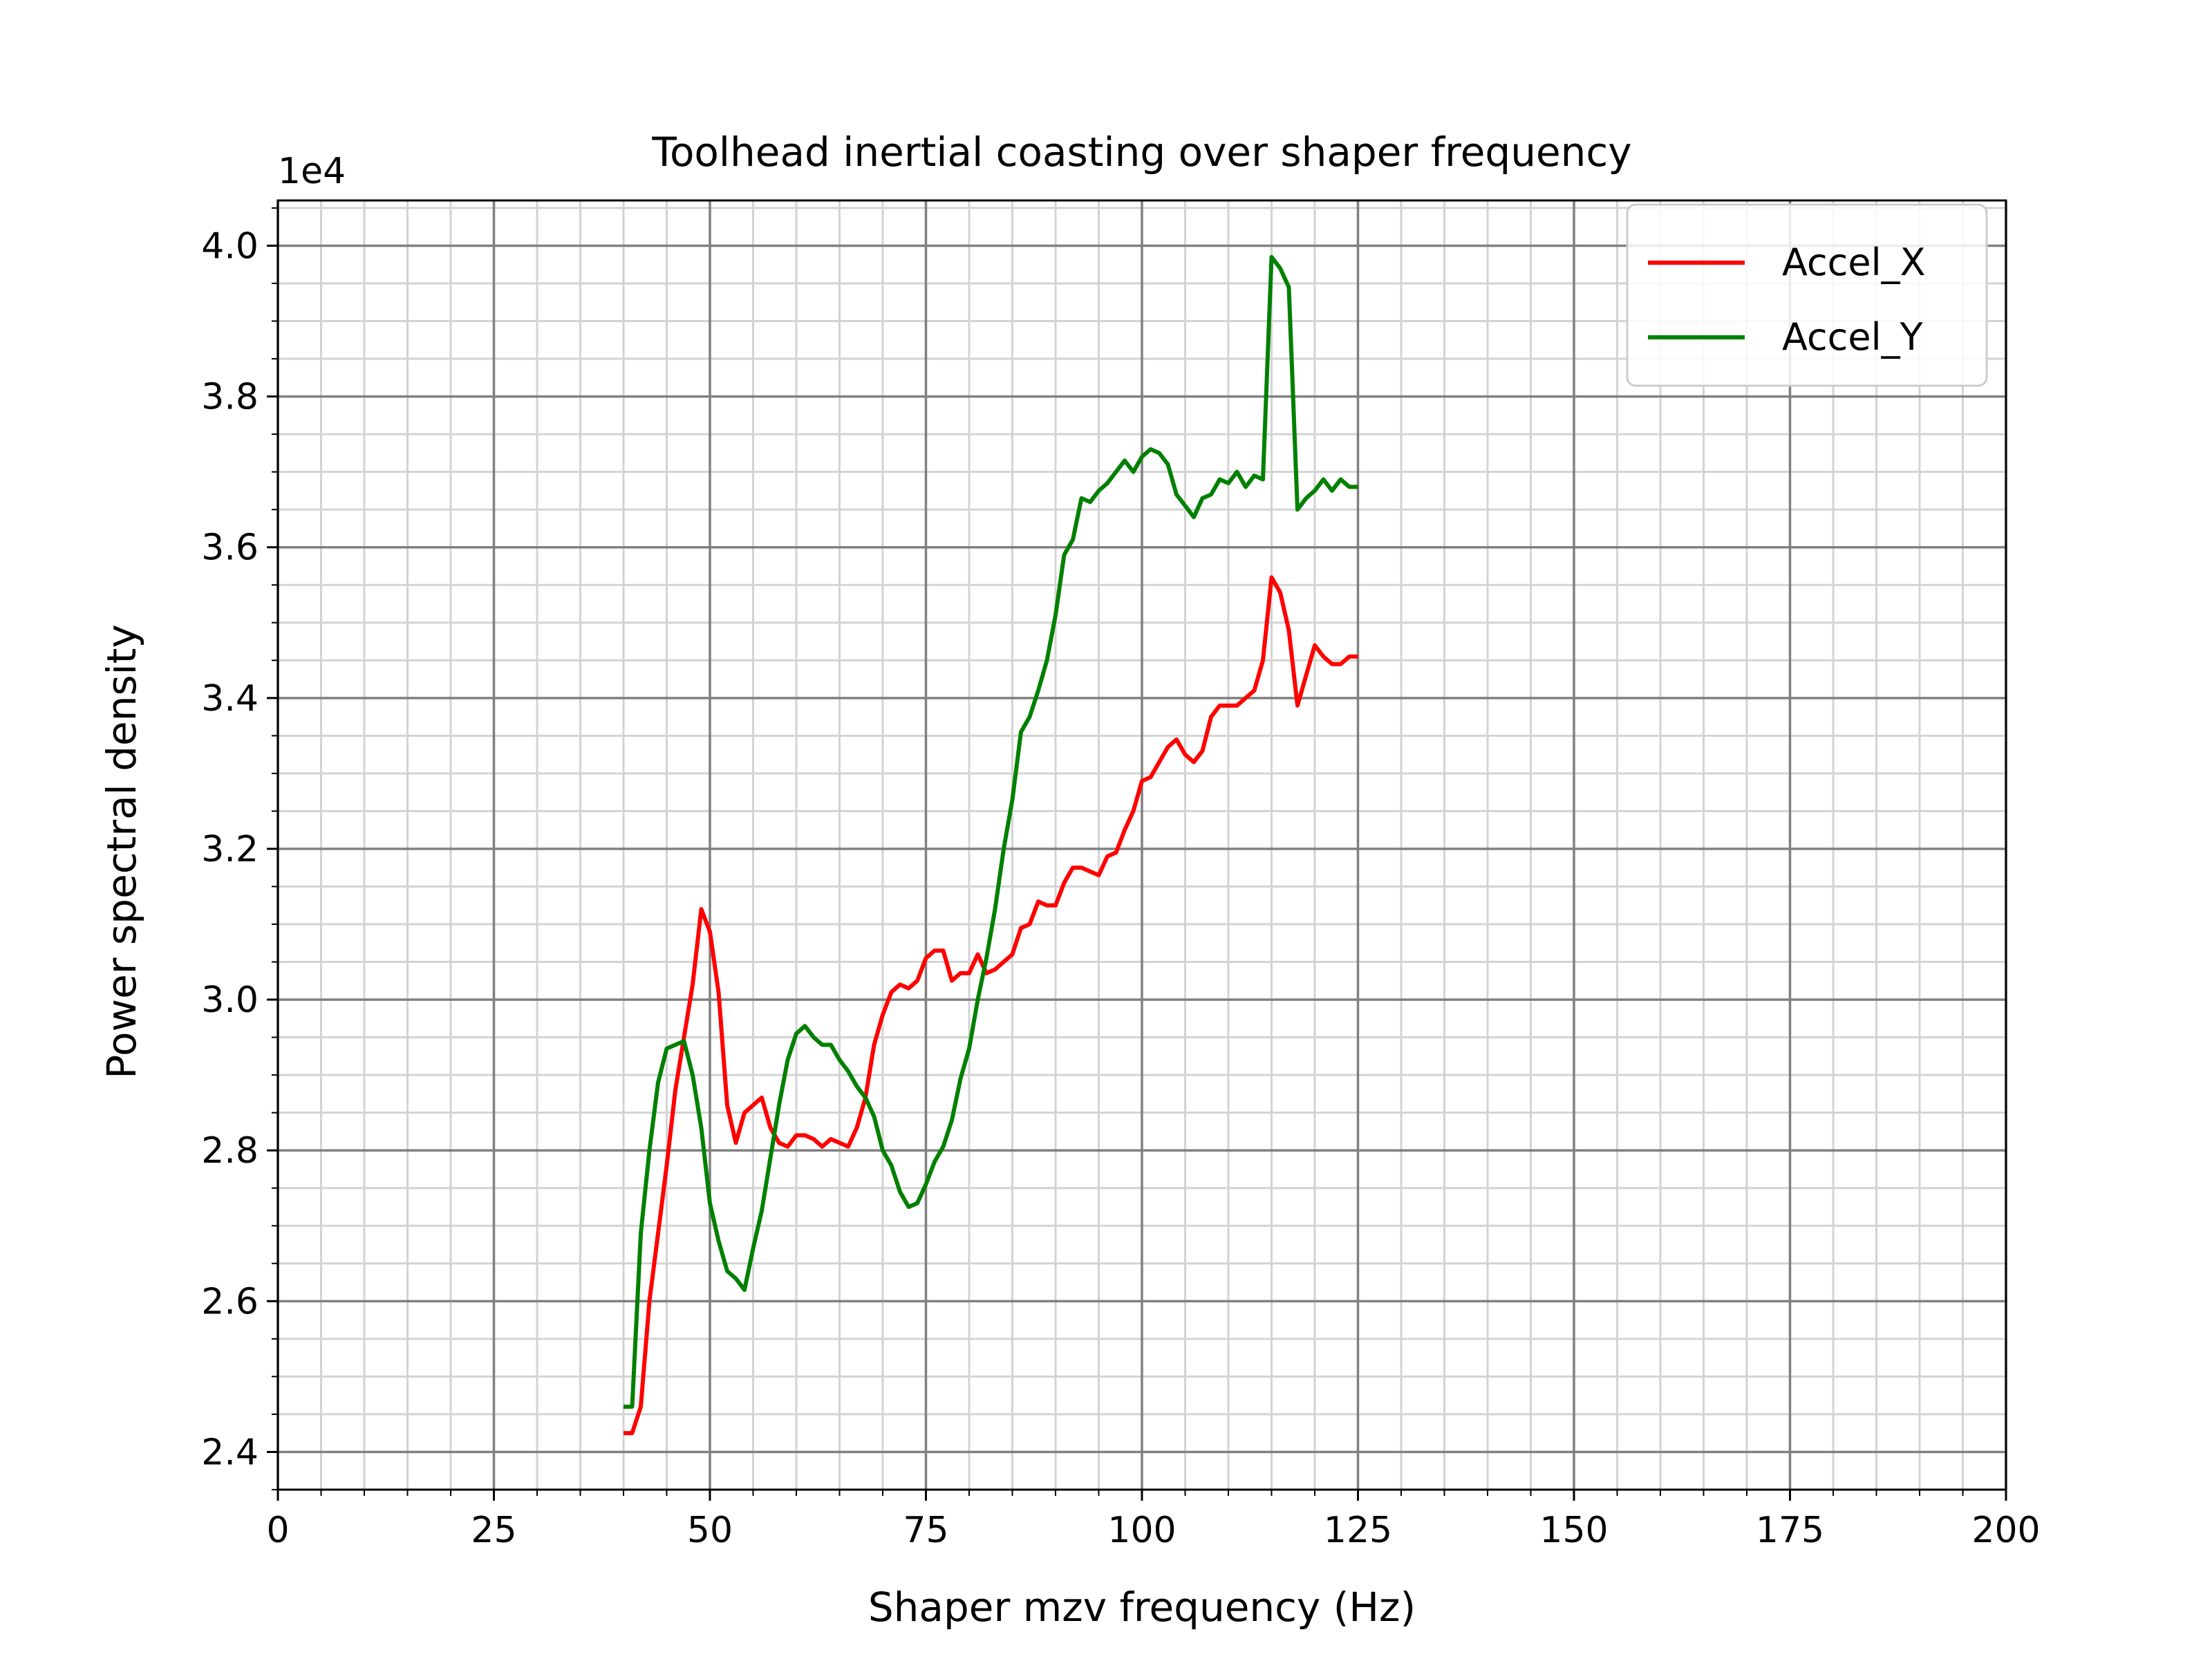 This screenshot has width=2212, height=1659. Describe the element at coordinates (2005, 1530) in the screenshot. I see `x-tick-label: 200` at that location.